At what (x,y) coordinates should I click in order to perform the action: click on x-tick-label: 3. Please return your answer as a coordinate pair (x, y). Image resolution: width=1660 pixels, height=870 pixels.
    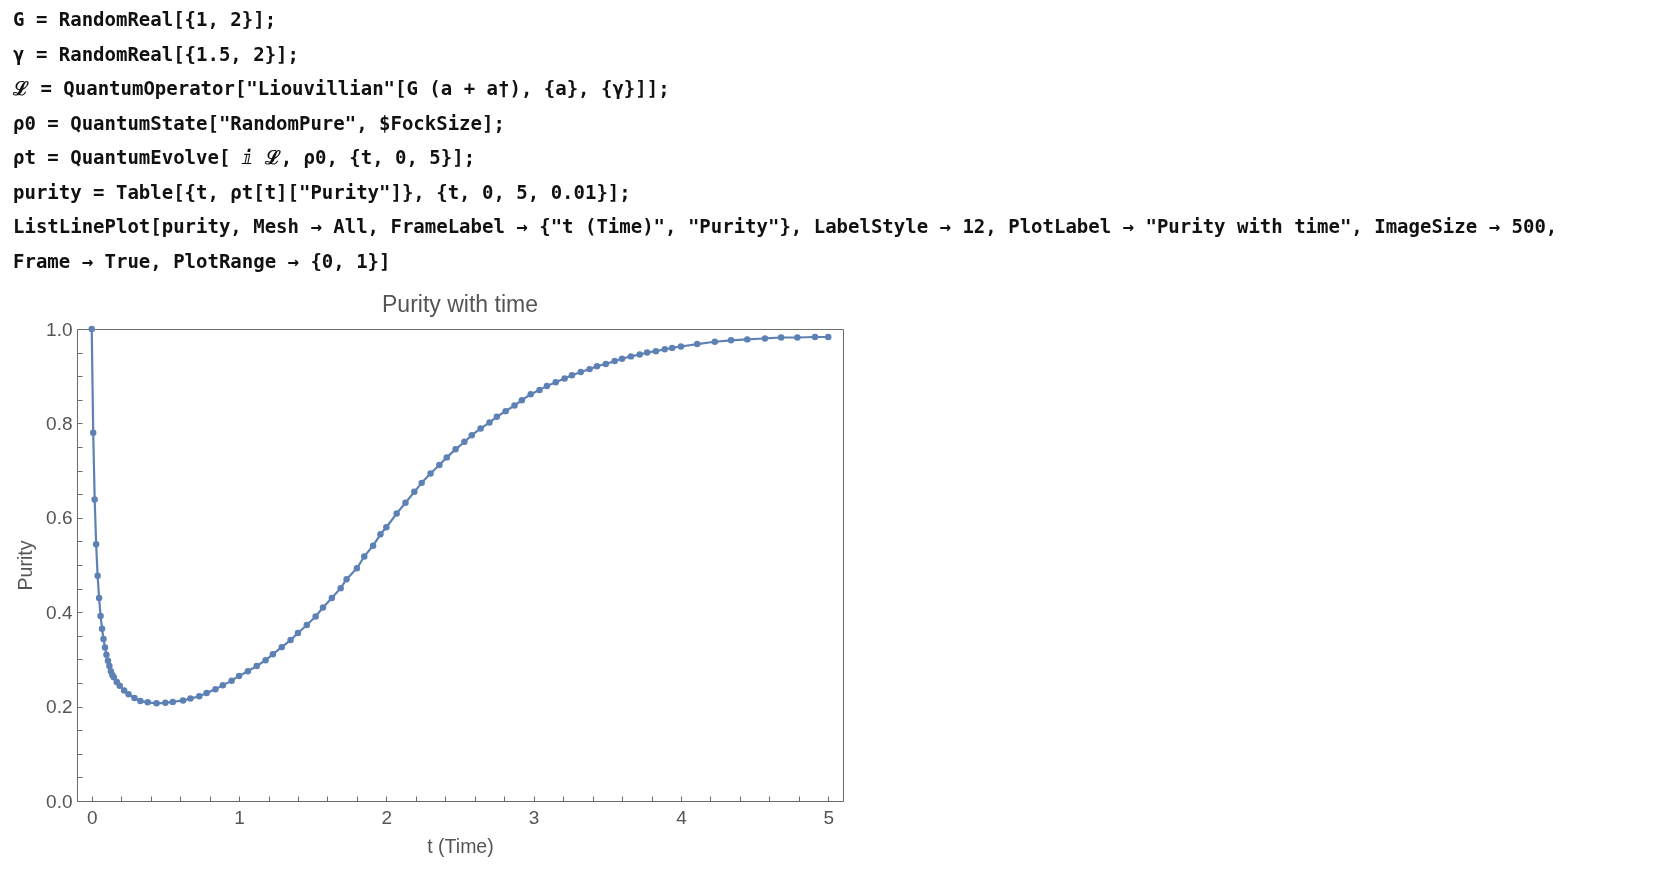
    Looking at the image, I should click on (534, 817).